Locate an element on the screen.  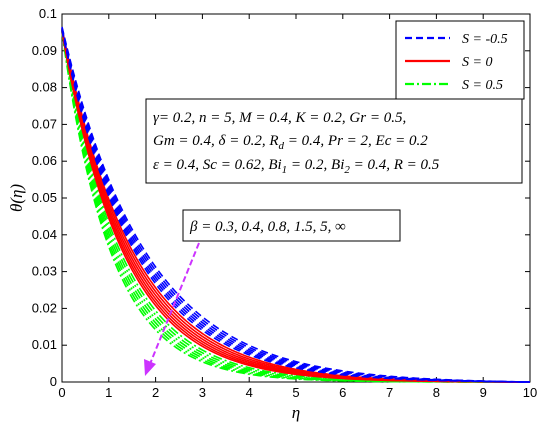
beta-arrow-head is located at coordinates (150, 367).